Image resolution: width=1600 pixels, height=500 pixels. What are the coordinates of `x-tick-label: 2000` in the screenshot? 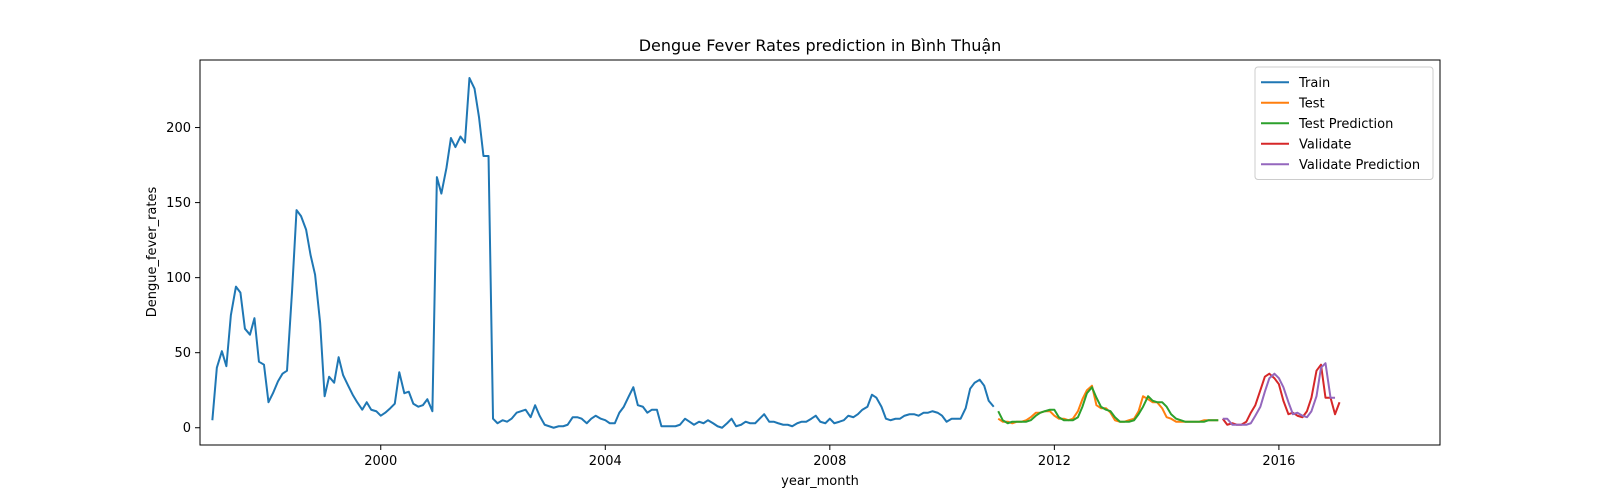 It's located at (380, 461).